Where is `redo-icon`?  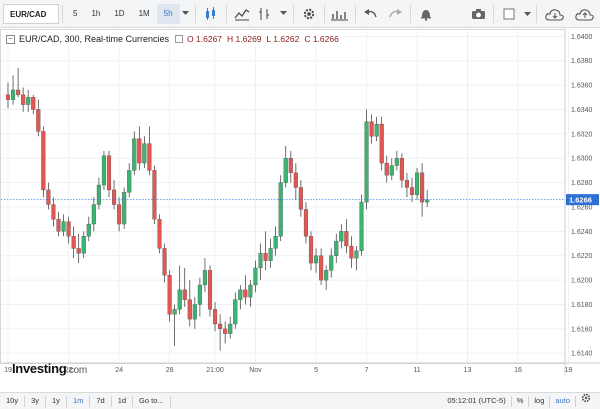
redo-icon is located at coordinates (395, 14).